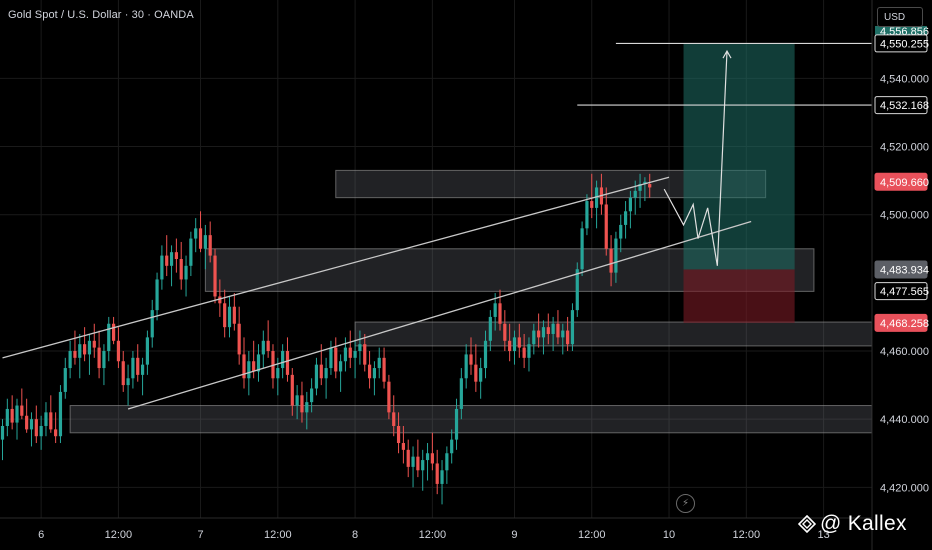 This screenshot has width=932, height=550. I want to click on author-watermark: @ Kallex, so click(852, 524).